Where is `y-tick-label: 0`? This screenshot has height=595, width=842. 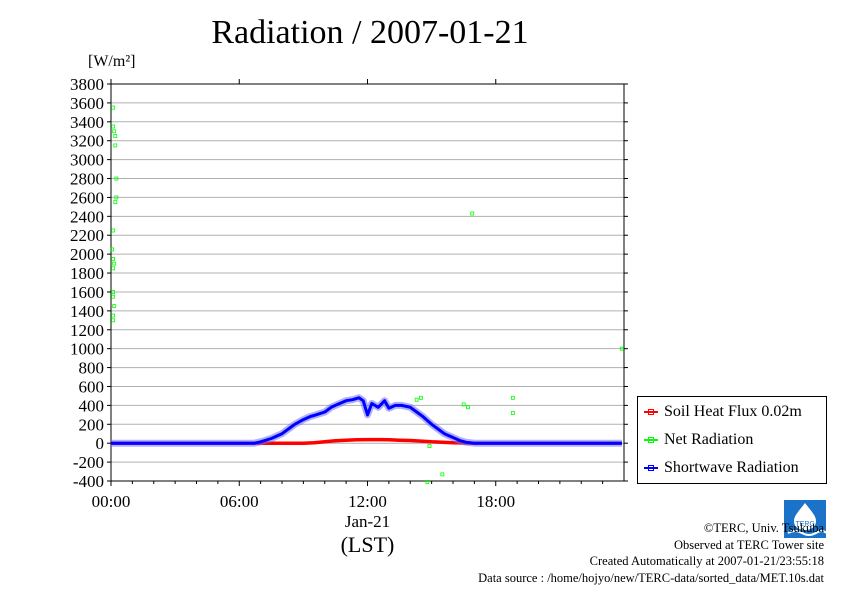
y-tick-label: 0 is located at coordinates (100, 443).